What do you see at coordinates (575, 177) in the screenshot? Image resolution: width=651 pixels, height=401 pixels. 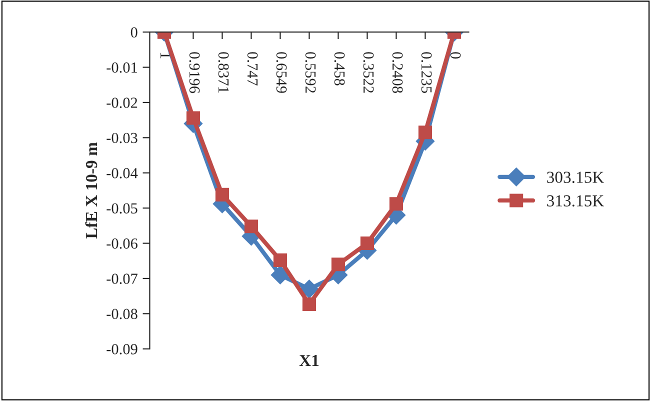 I see `legend-label: 303.15K` at bounding box center [575, 177].